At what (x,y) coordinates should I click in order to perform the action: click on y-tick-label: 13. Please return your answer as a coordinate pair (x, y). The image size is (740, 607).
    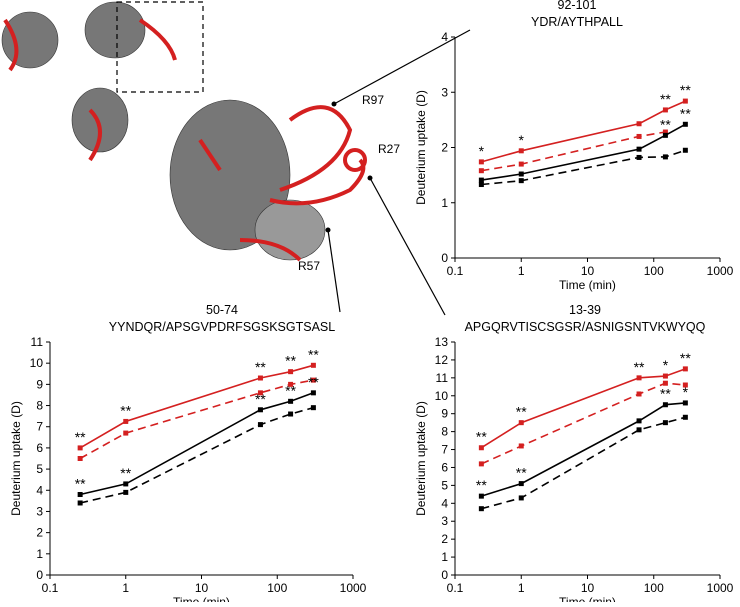
    Looking at the image, I should click on (442, 342).